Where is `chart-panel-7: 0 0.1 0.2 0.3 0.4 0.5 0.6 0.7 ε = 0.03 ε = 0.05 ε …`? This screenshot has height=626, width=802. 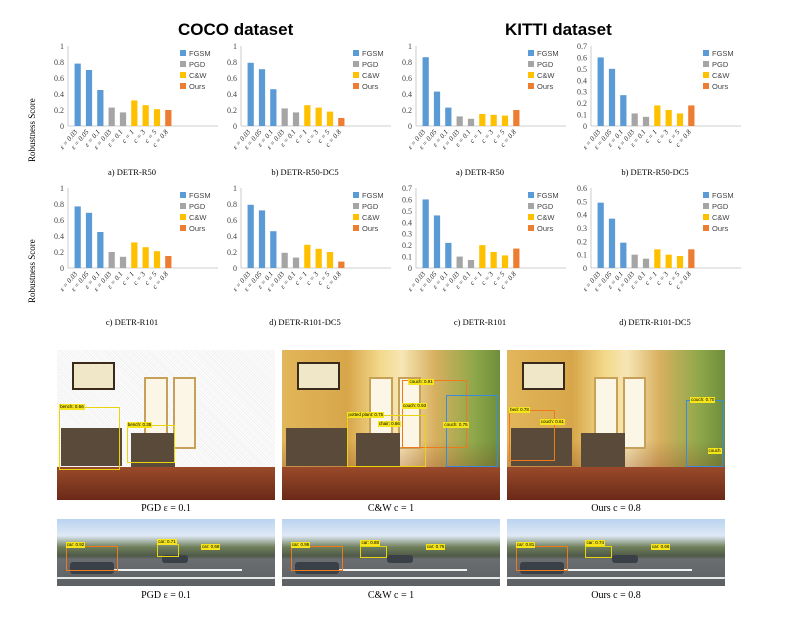
chart-panel-7: 0 0.1 0.2 0.3 0.4 0.5 0.6 0.7 ε = 0.03 ε = 0.05 ε … is located at coordinates (480, 255).